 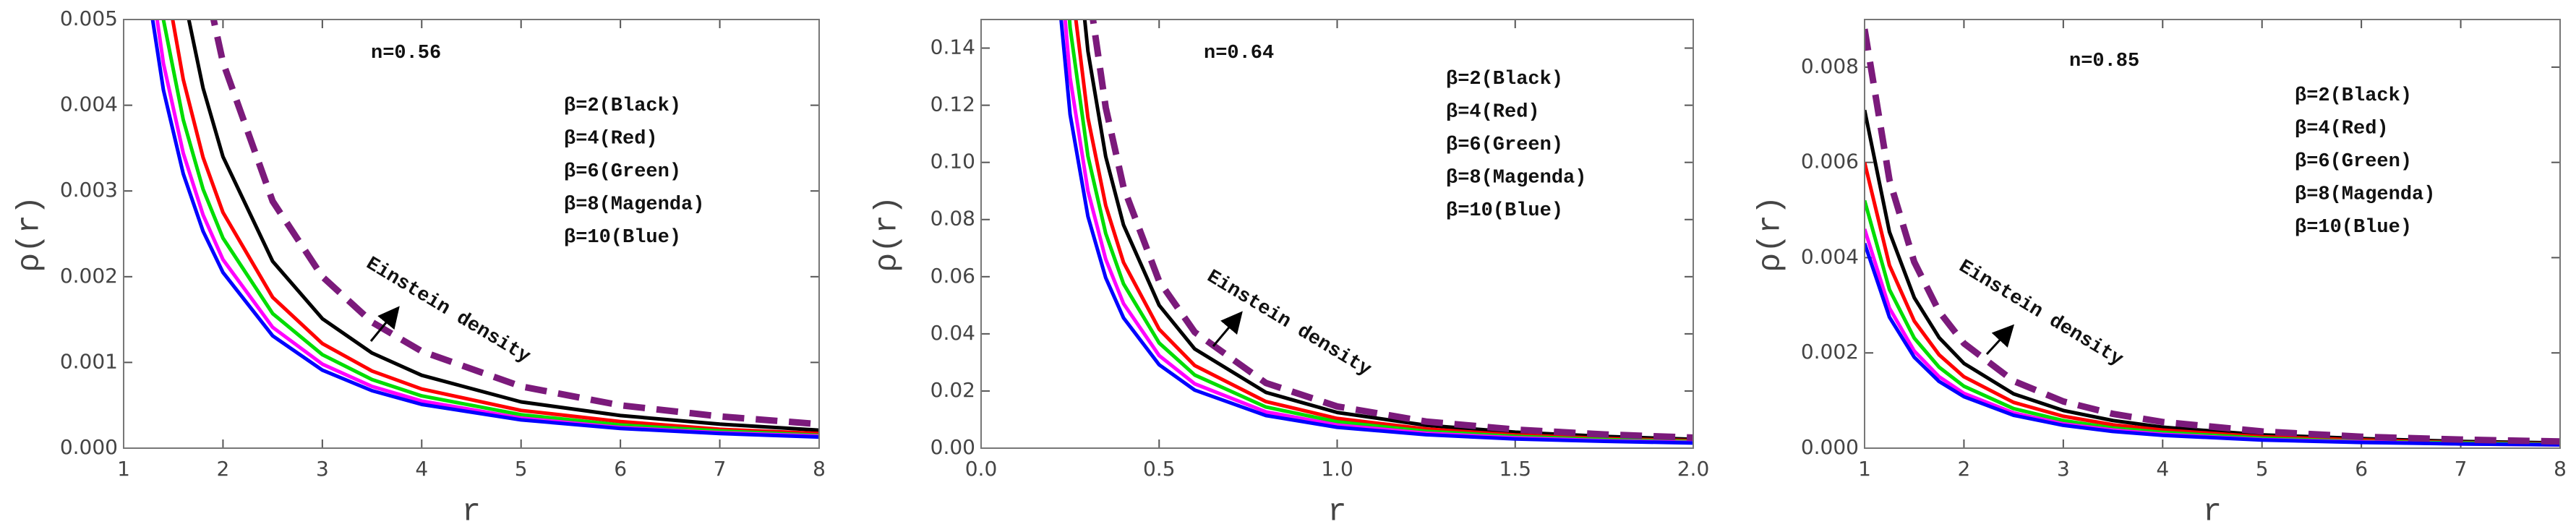 I want to click on x-tick-label: 1.0, so click(x=1337, y=469).